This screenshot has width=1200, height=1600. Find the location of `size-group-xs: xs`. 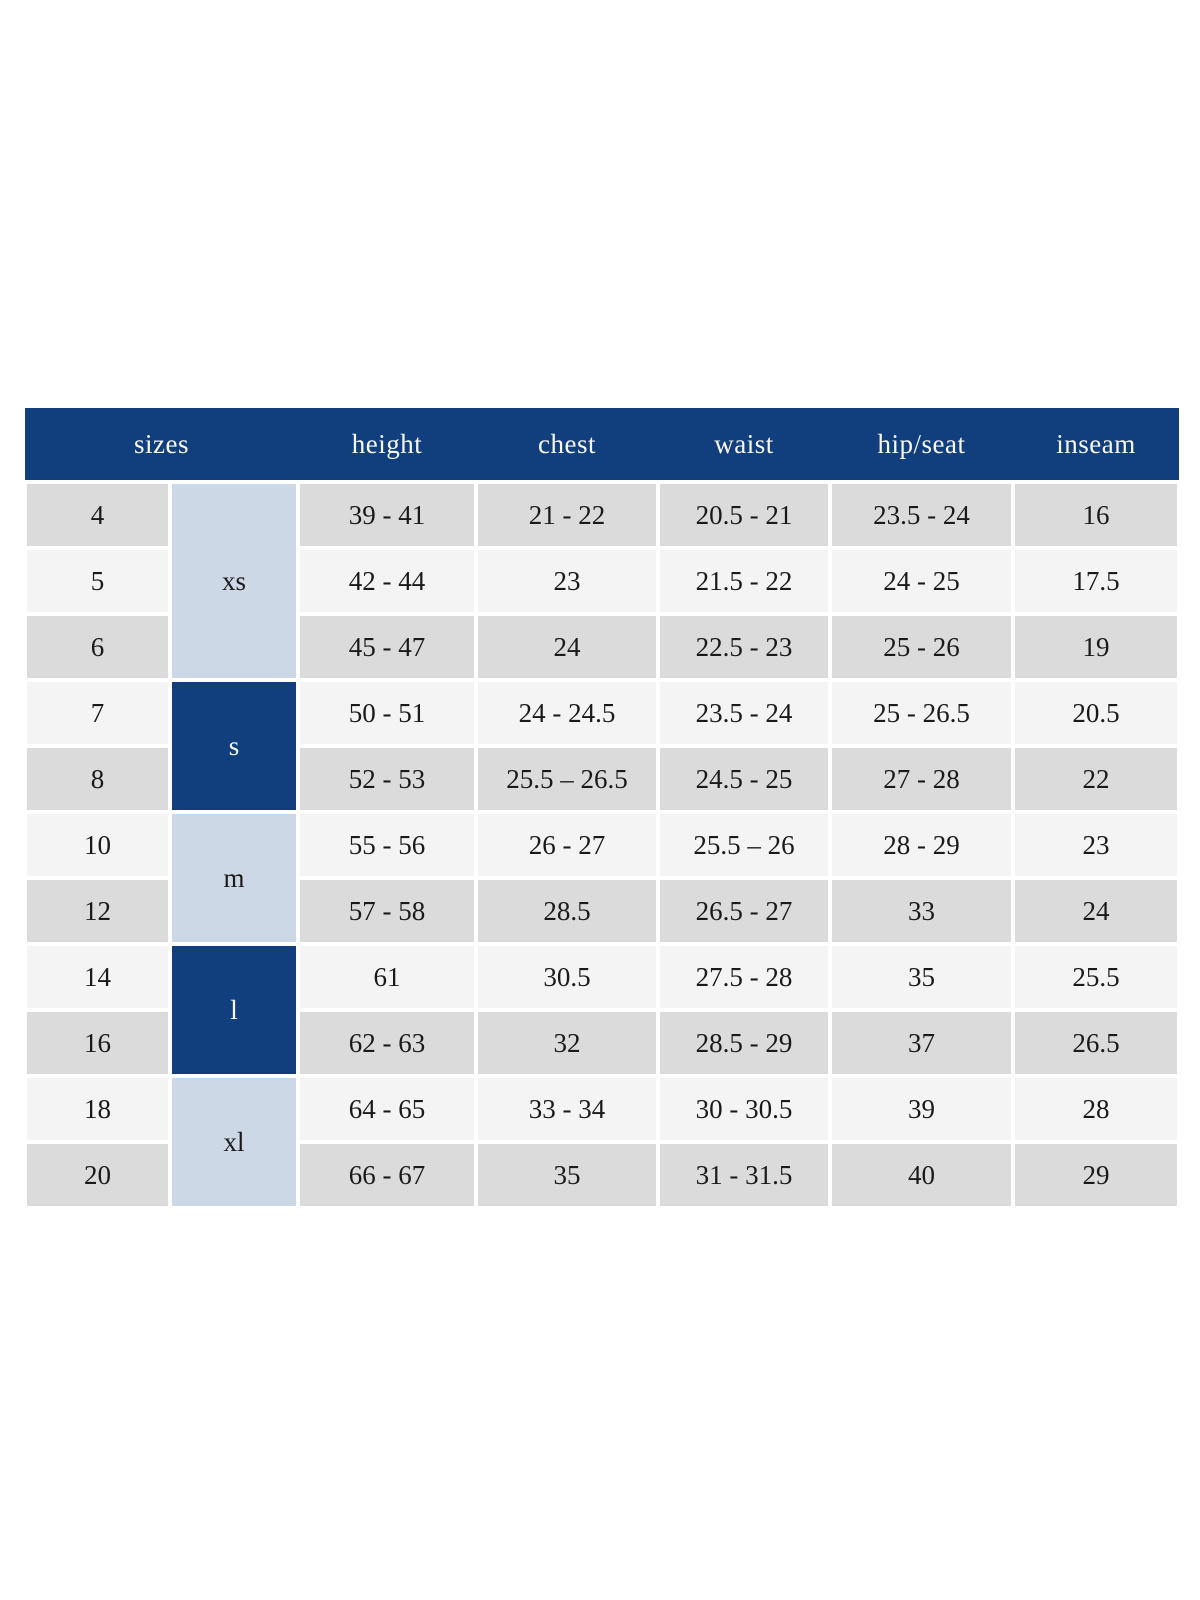

size-group-xs: xs is located at coordinates (234, 581).